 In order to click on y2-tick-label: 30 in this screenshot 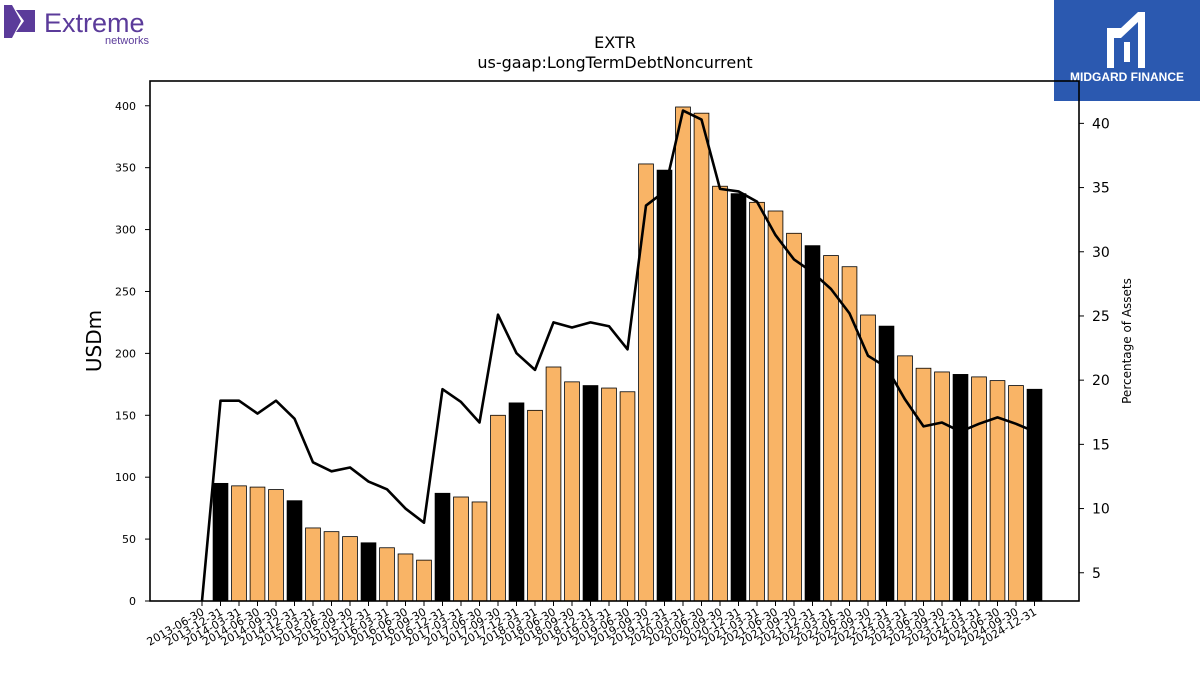, I will do `click(1101, 253)`.